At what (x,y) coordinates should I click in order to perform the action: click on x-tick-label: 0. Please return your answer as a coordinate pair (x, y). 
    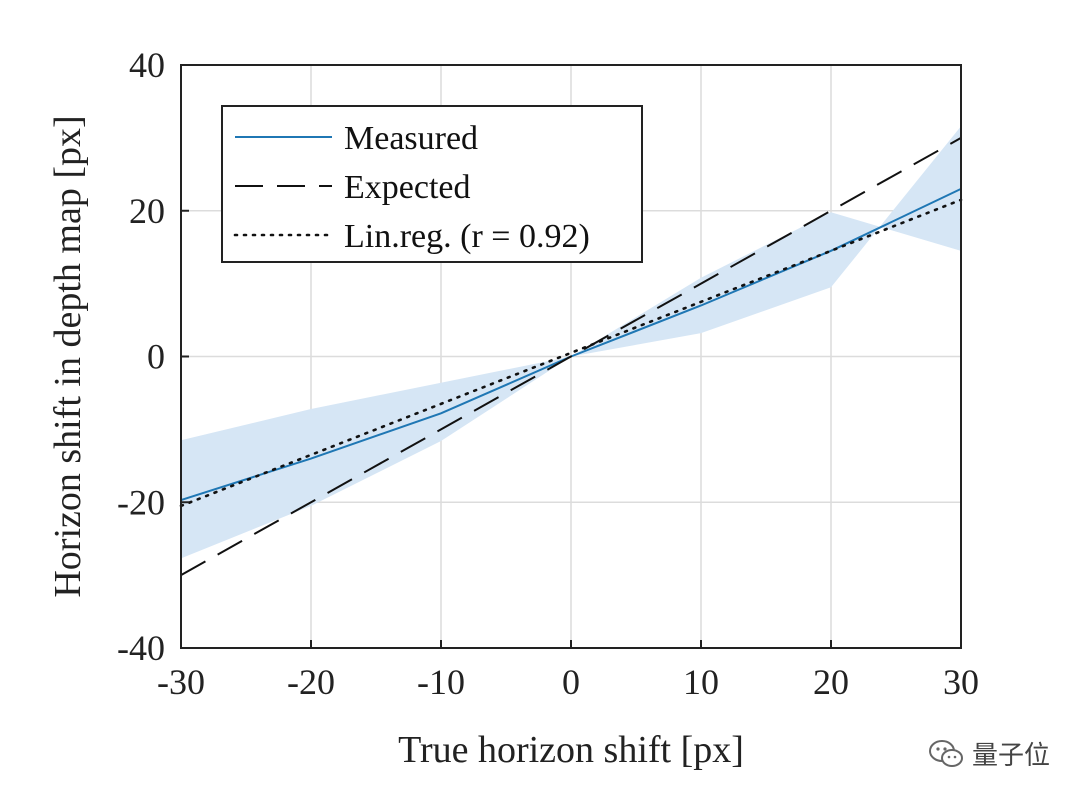
    Looking at the image, I should click on (571, 682).